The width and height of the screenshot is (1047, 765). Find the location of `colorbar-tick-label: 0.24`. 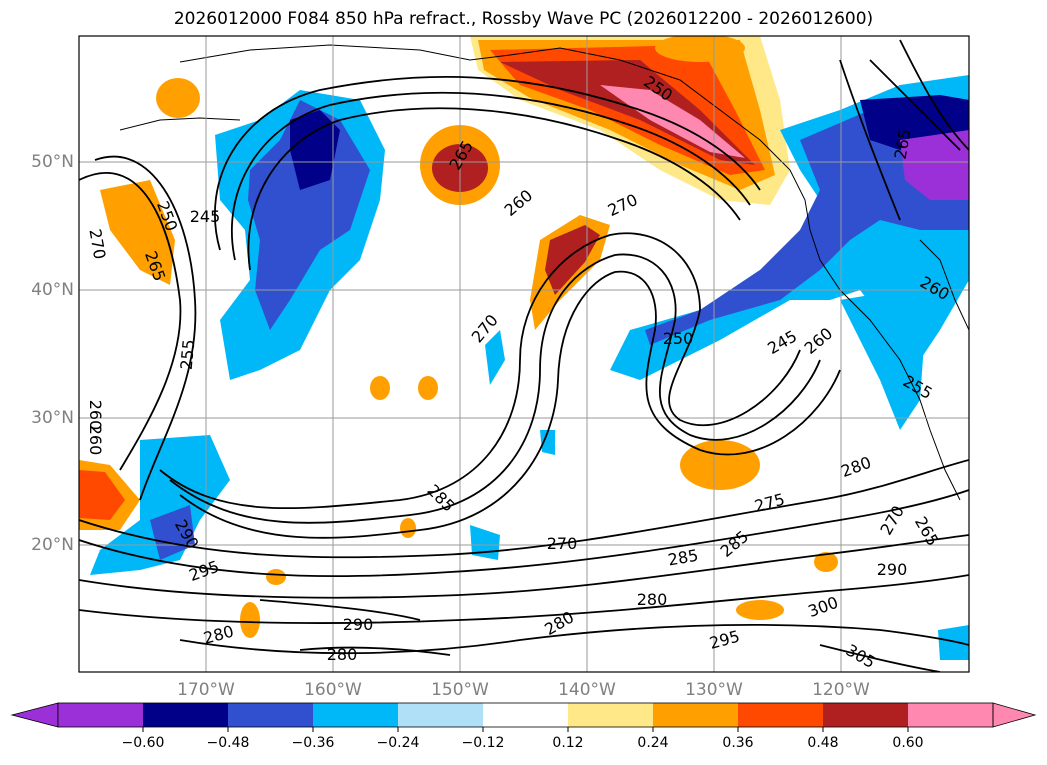

colorbar-tick-label: 0.24 is located at coordinates (653, 743).